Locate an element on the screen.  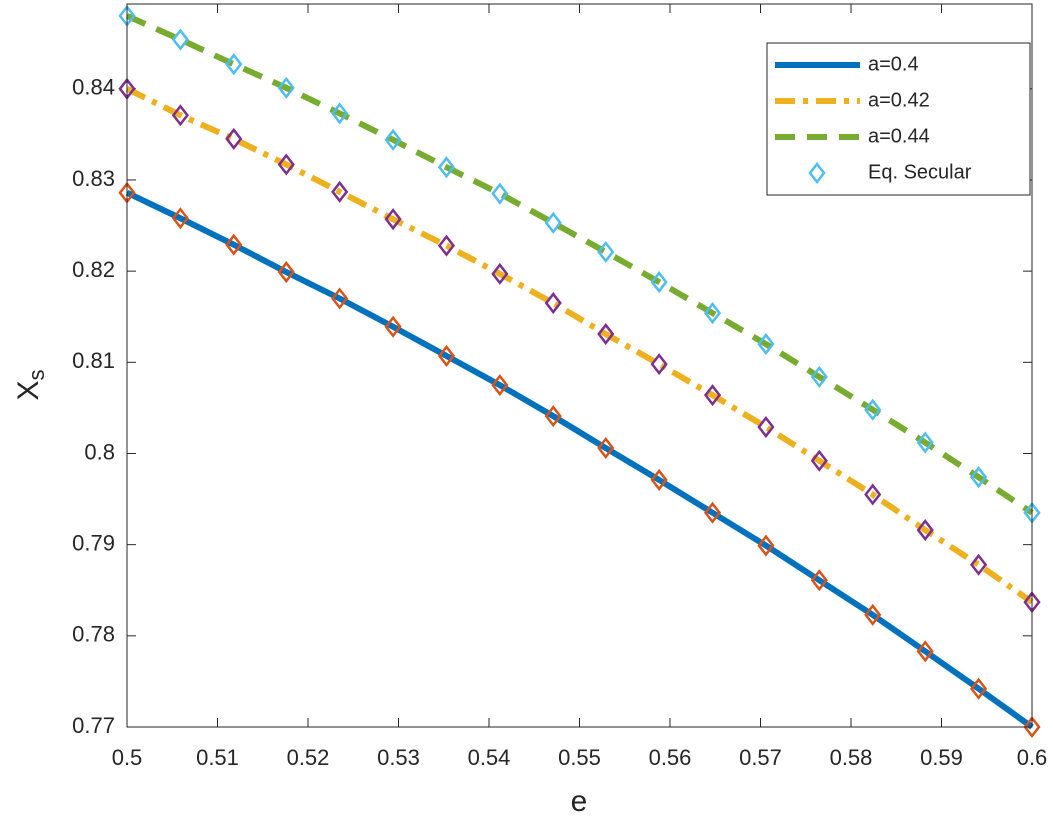
y-tick-label: 0.8 is located at coordinates (99, 451).